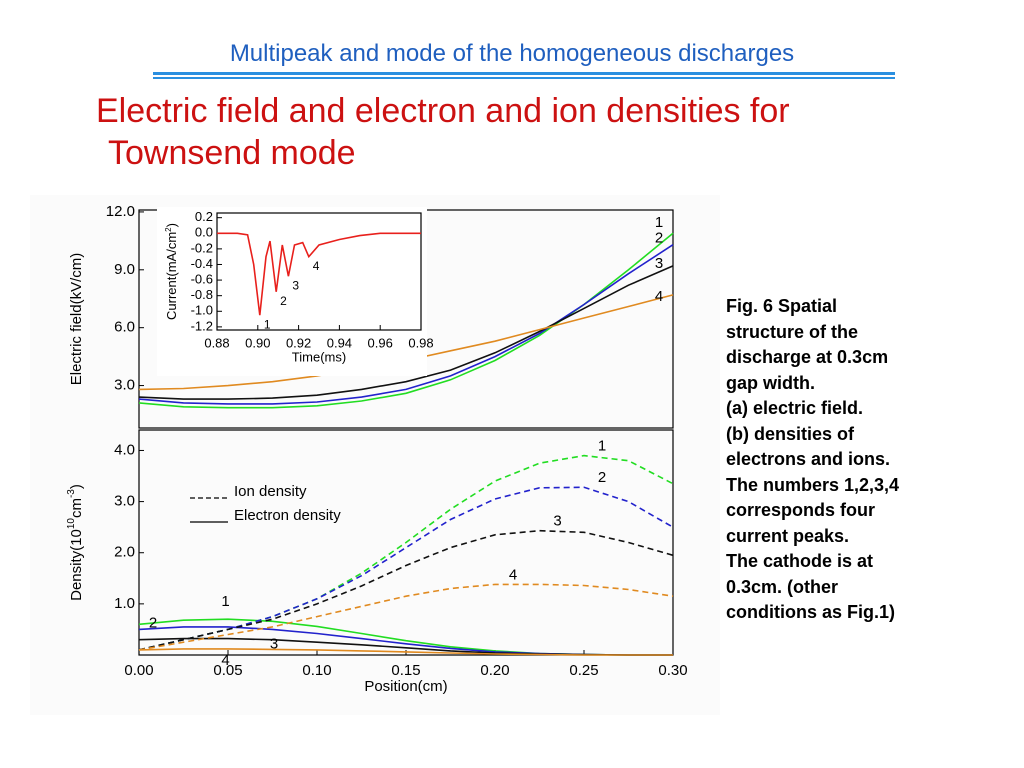  What do you see at coordinates (76, 319) in the screenshot?
I see `y-axis-label: Electric field(kV/cm)` at bounding box center [76, 319].